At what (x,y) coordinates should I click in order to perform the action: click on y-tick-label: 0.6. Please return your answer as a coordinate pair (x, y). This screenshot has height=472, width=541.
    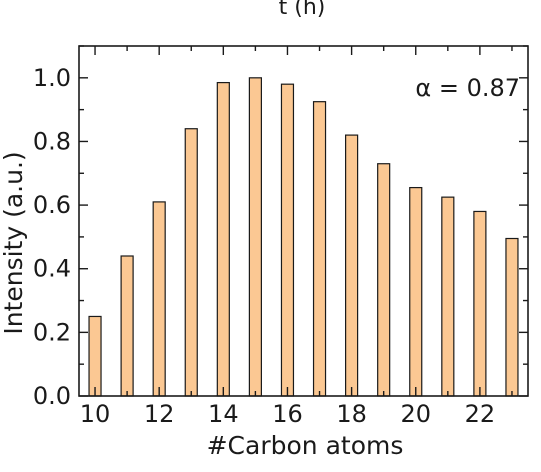
    Looking at the image, I should click on (52, 205).